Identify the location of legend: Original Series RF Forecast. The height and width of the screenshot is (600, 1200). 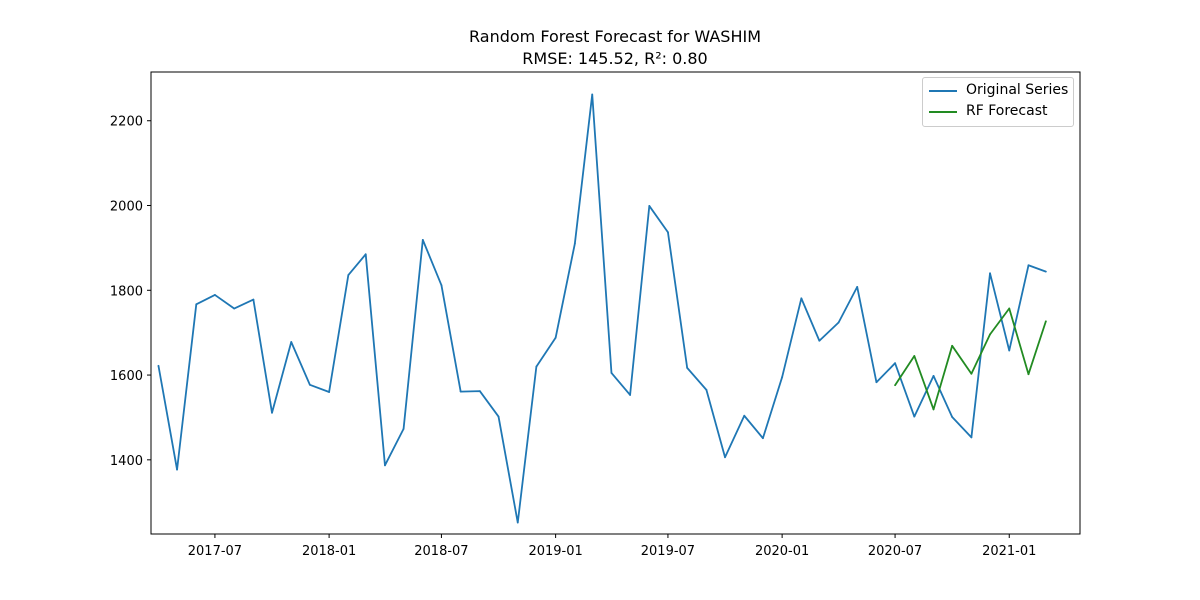
(998, 102).